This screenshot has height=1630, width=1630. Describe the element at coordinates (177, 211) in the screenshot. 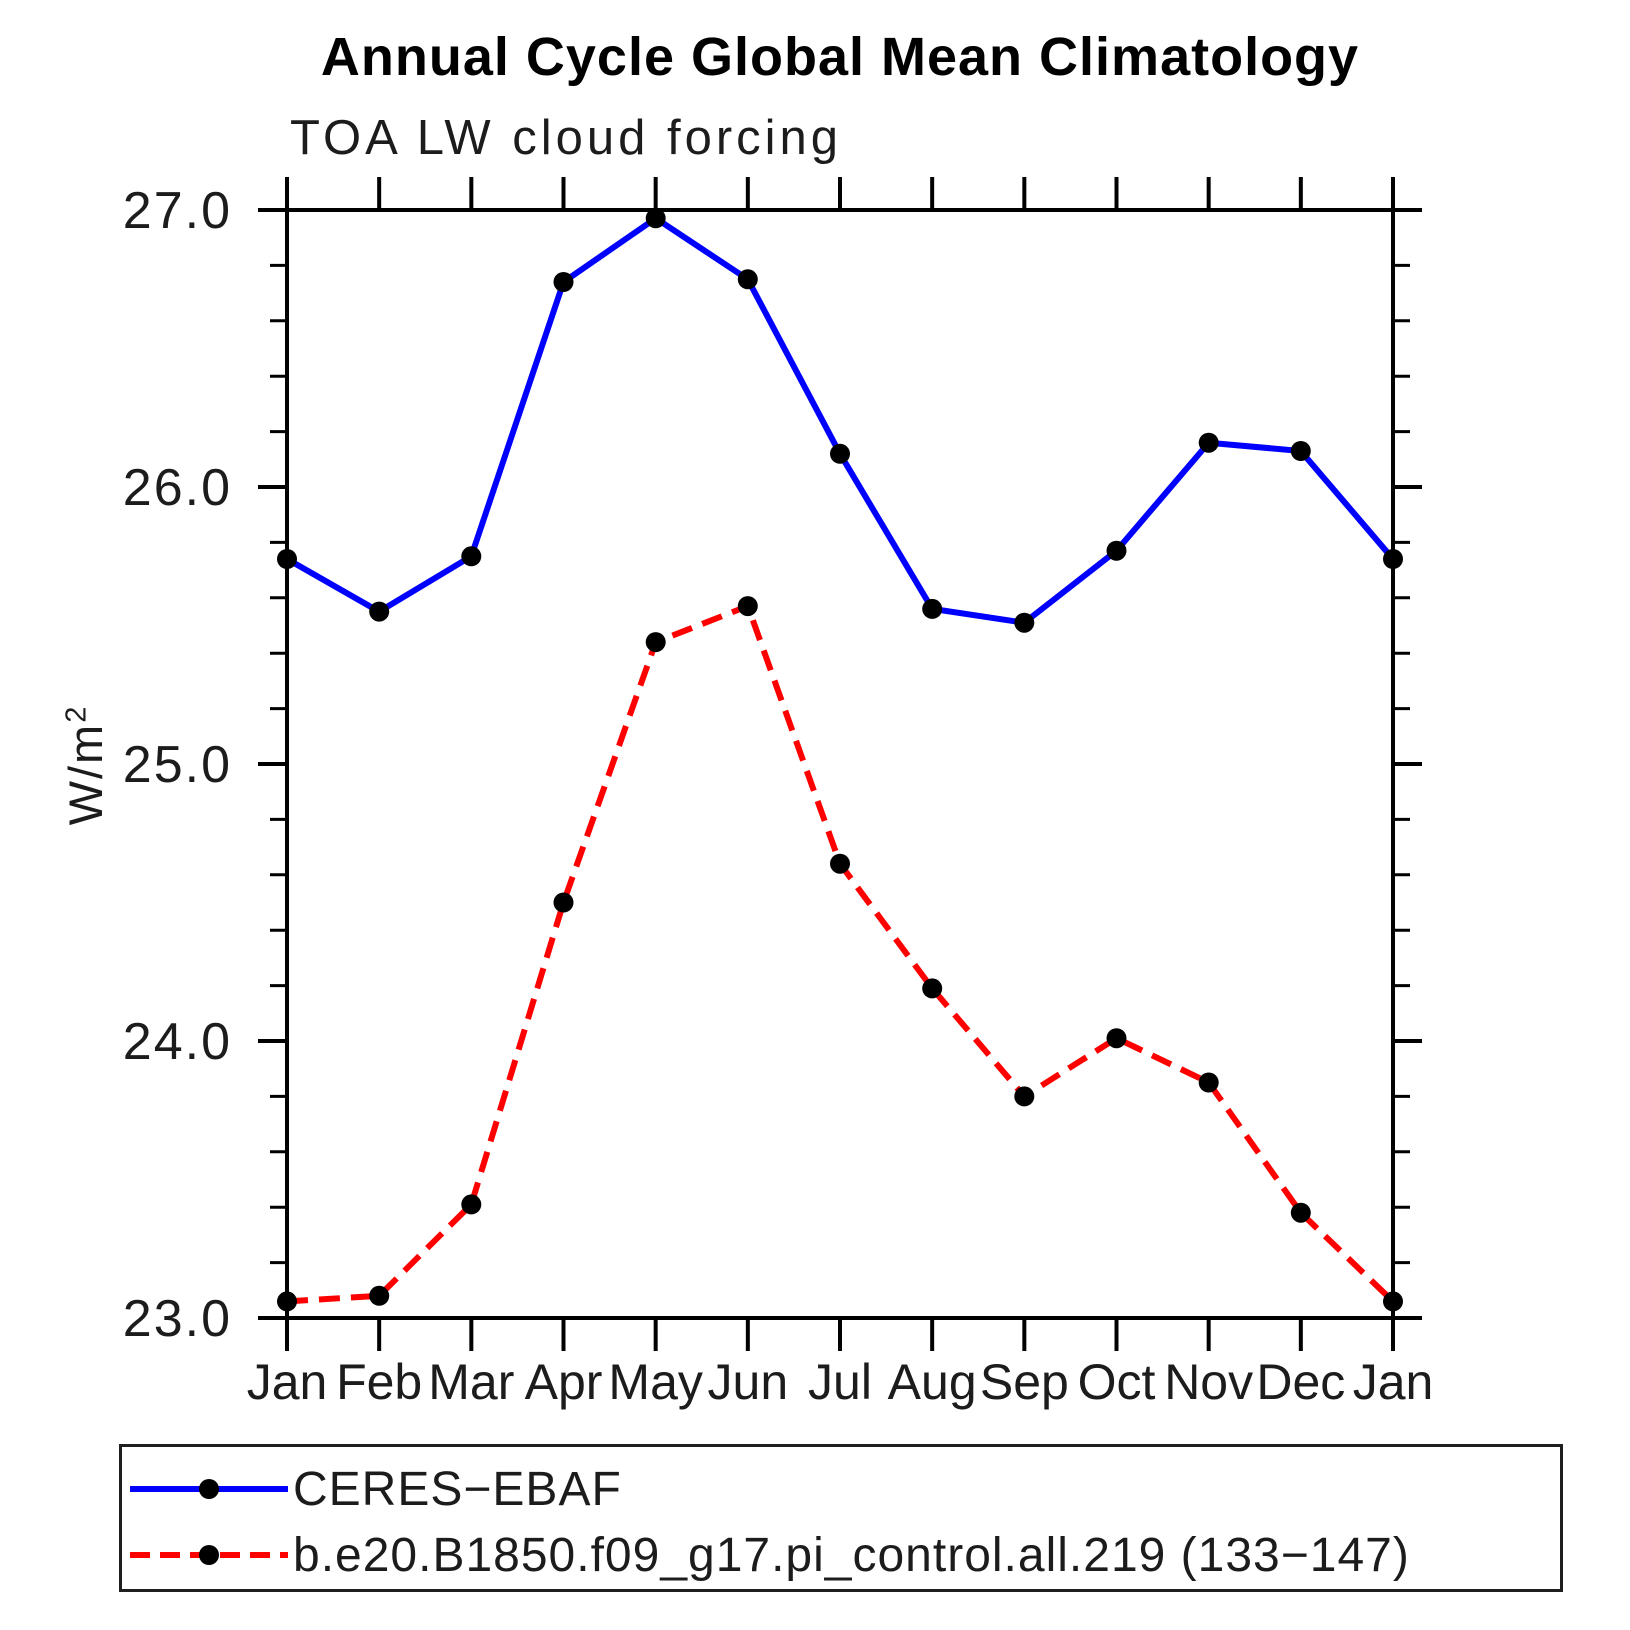

I see `y-tick-label: 27.0` at that location.